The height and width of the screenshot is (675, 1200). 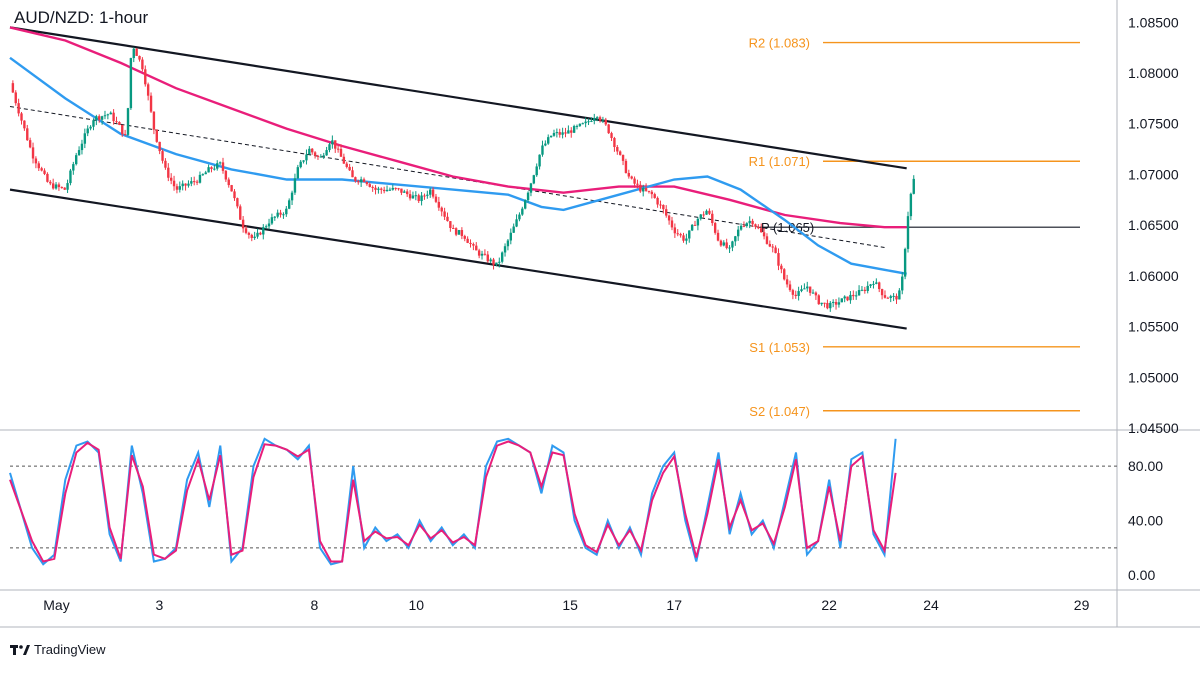 I want to click on stochastic-tick-label: 80.00, so click(x=1145, y=466).